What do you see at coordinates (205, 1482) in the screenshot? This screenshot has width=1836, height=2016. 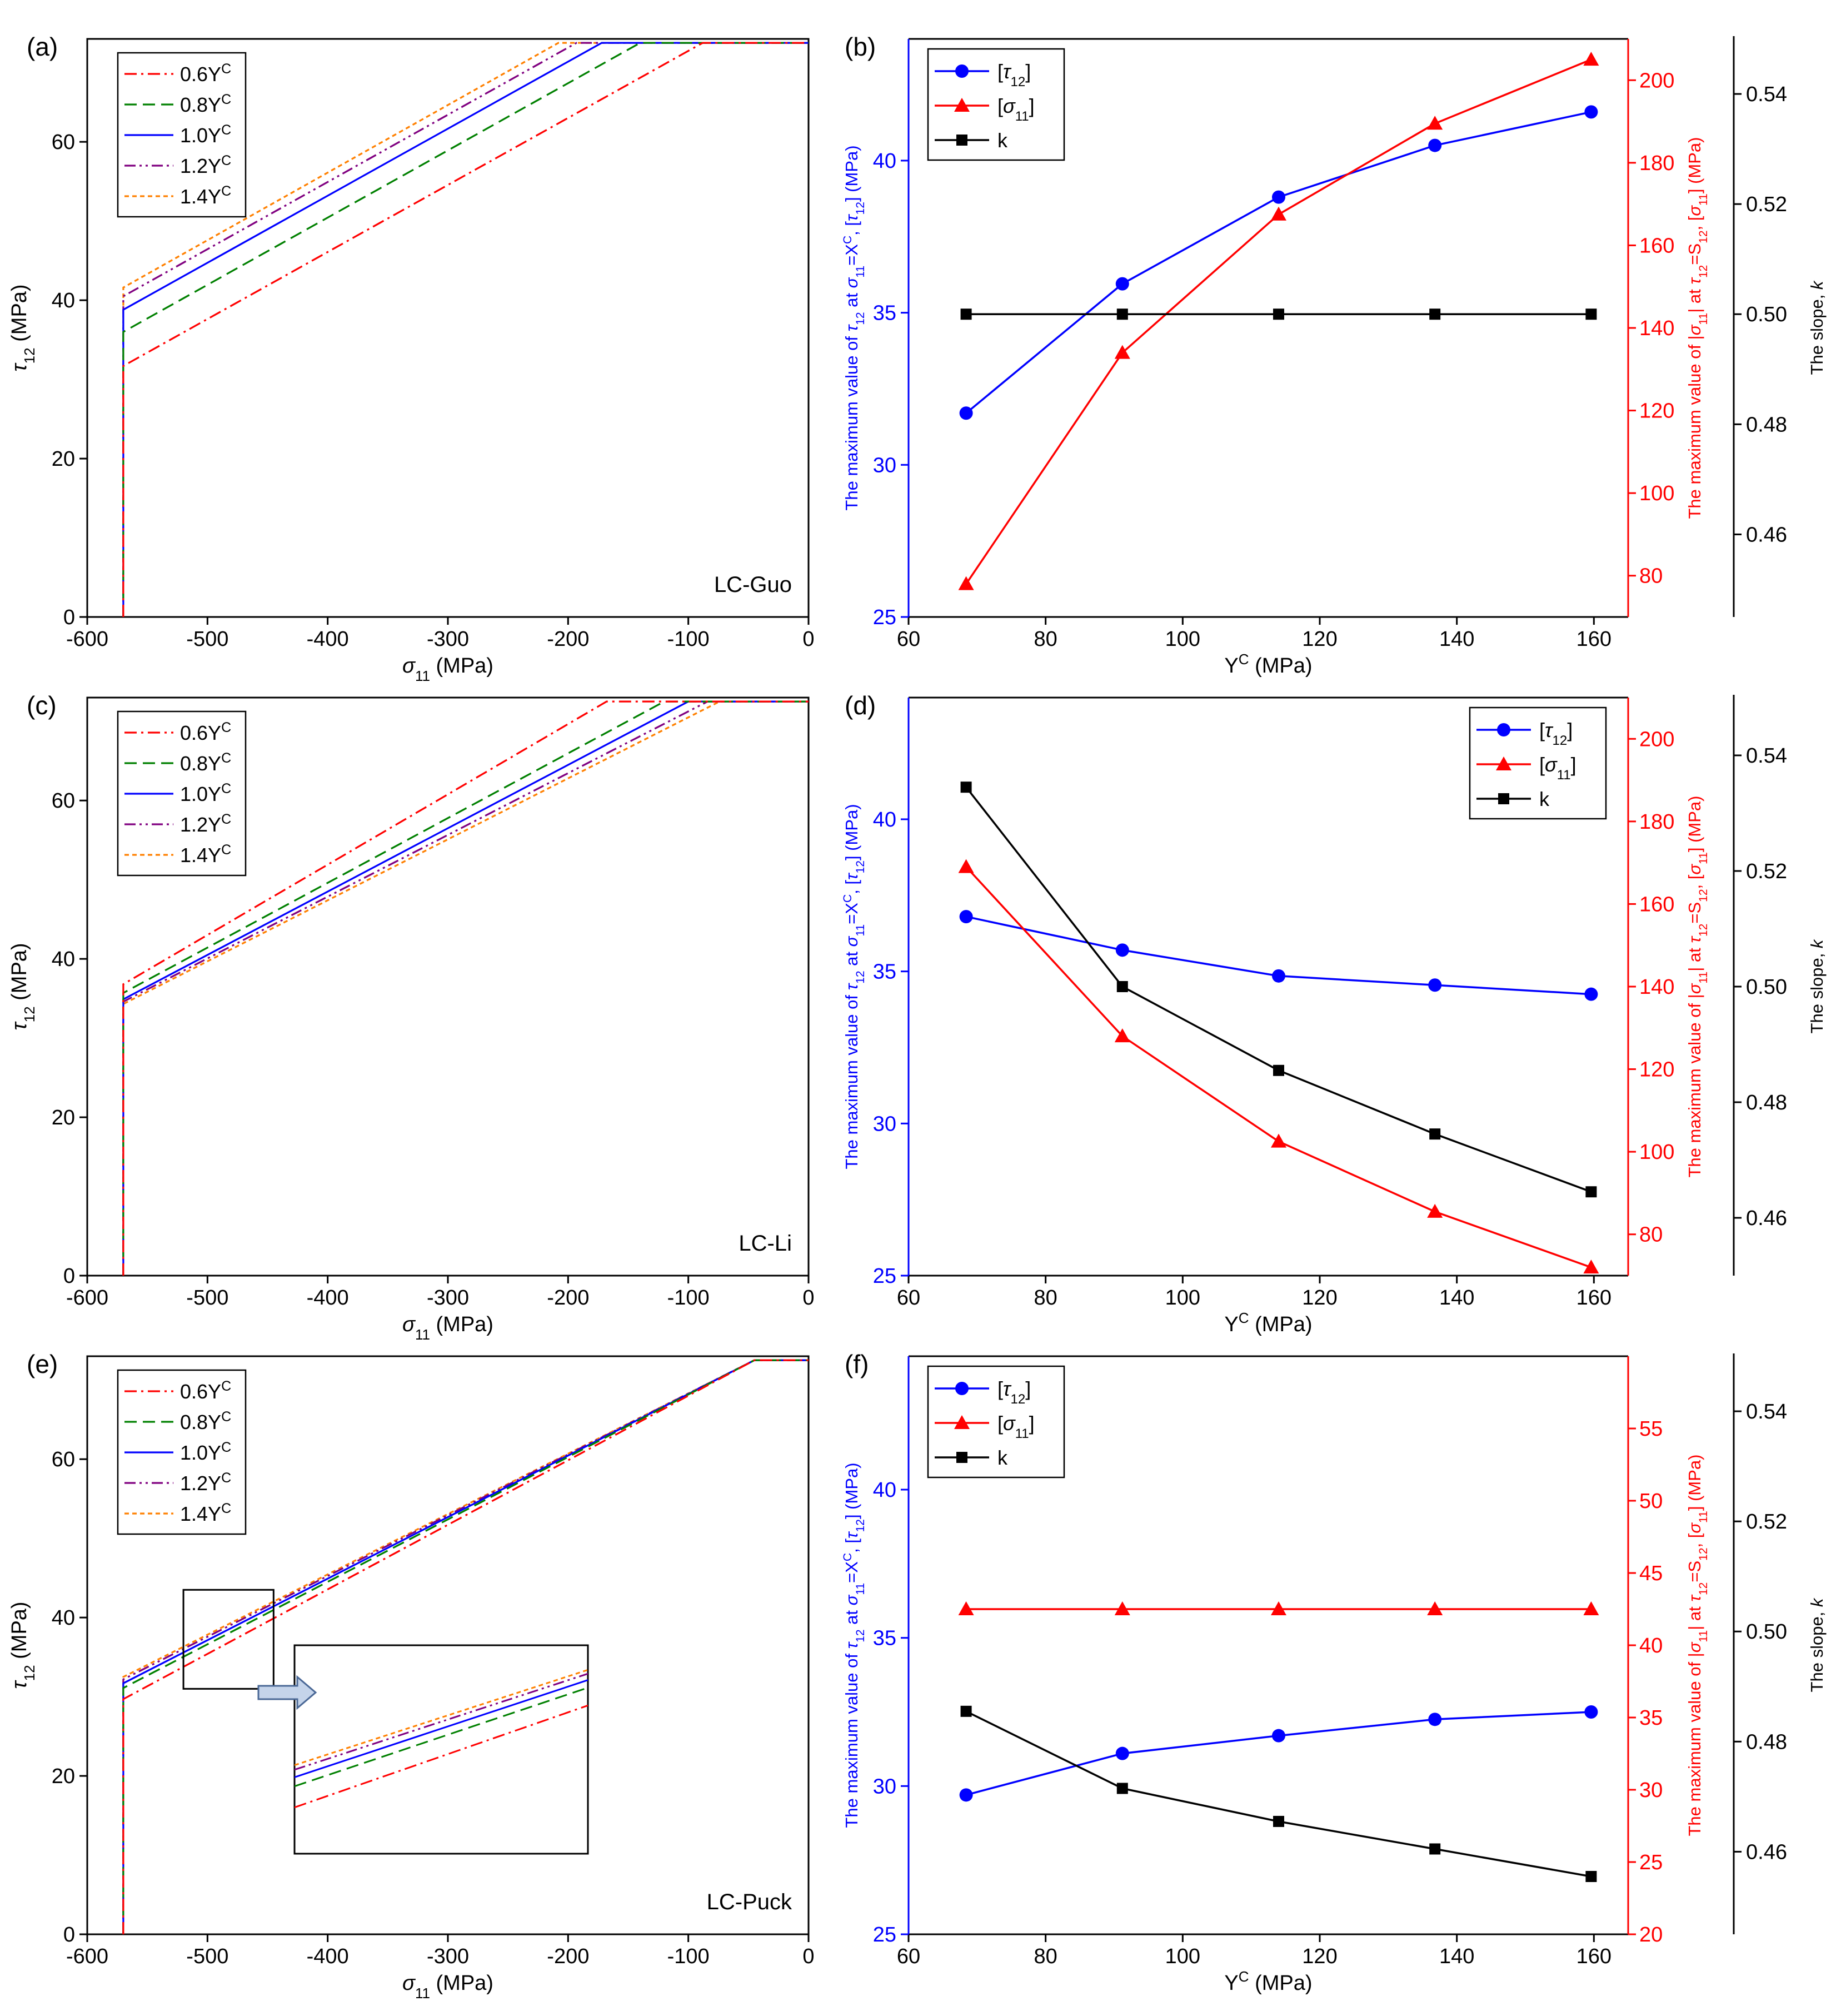 I see `legend-label: 1.2YC` at bounding box center [205, 1482].